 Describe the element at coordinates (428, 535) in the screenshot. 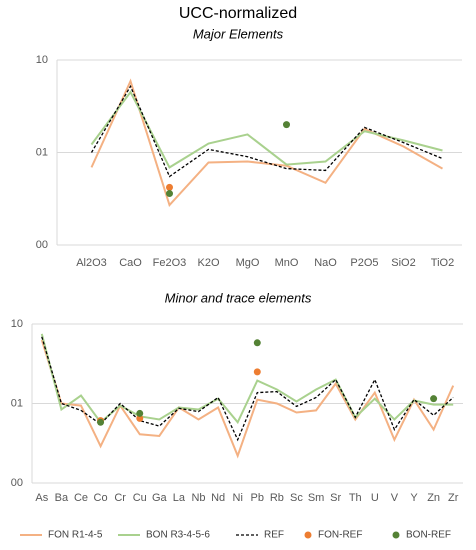

I see `legend-label: BON-REF` at that location.